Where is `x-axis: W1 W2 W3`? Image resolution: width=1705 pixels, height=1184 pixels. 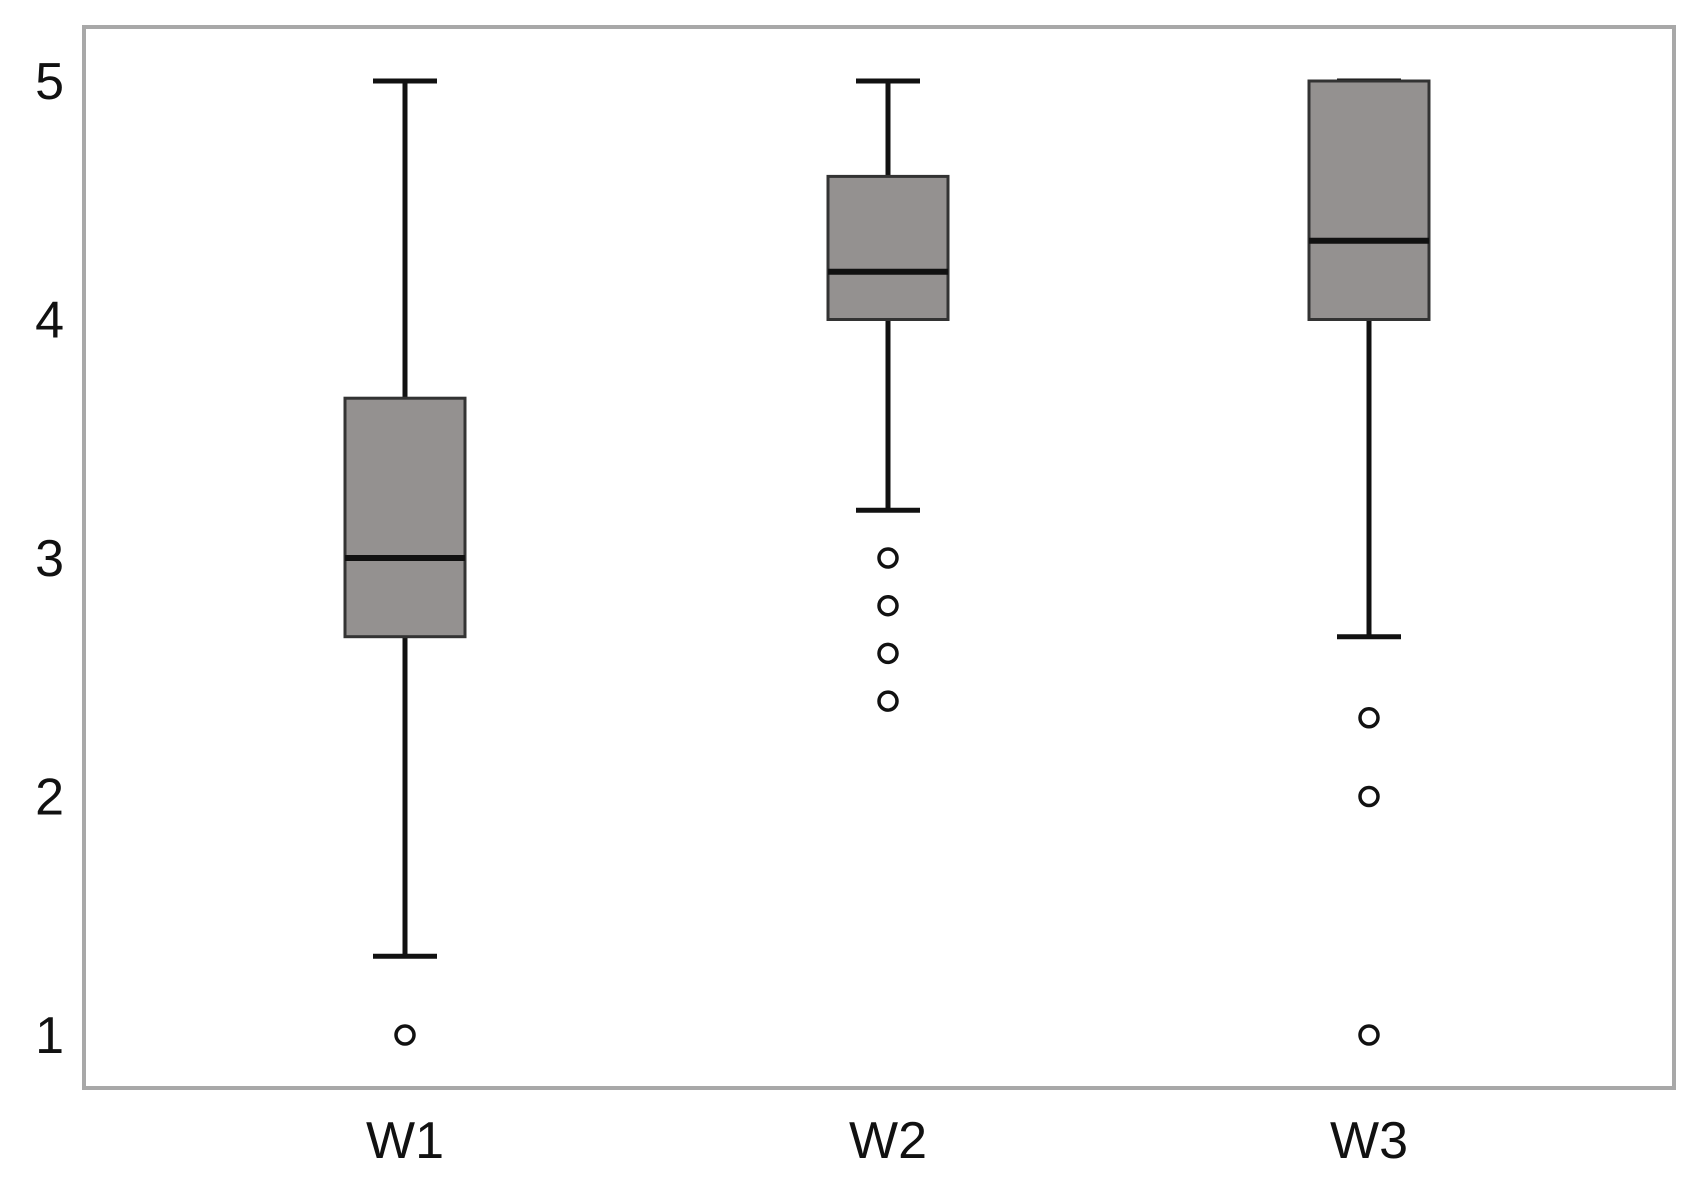 x-axis: W1 W2 W3 is located at coordinates (887, 1141).